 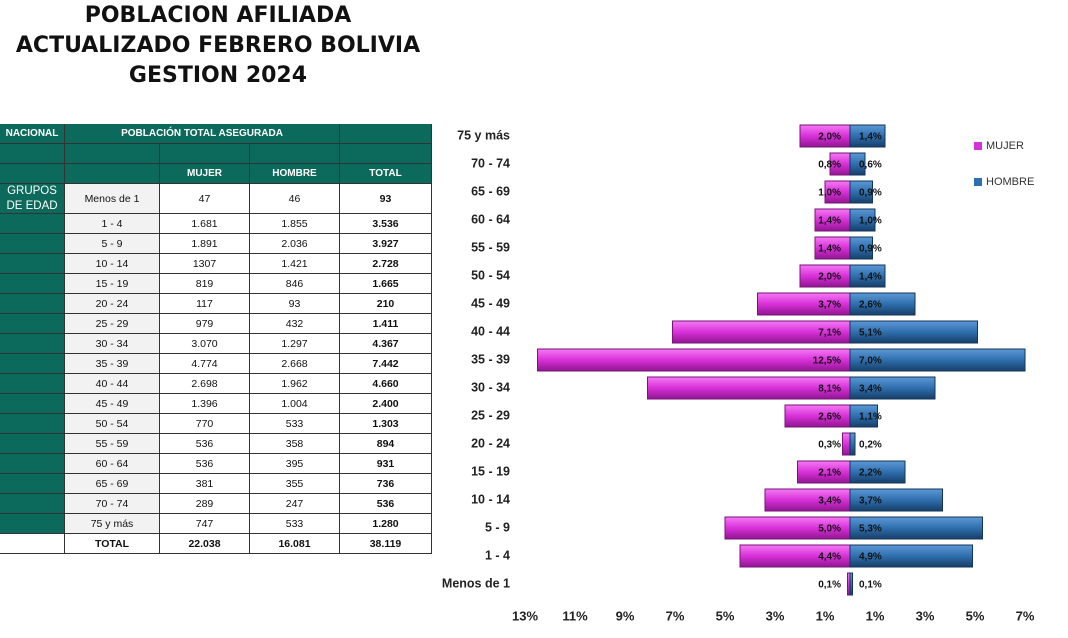 What do you see at coordinates (386, 544) in the screenshot?
I see `total-value: 38.119` at bounding box center [386, 544].